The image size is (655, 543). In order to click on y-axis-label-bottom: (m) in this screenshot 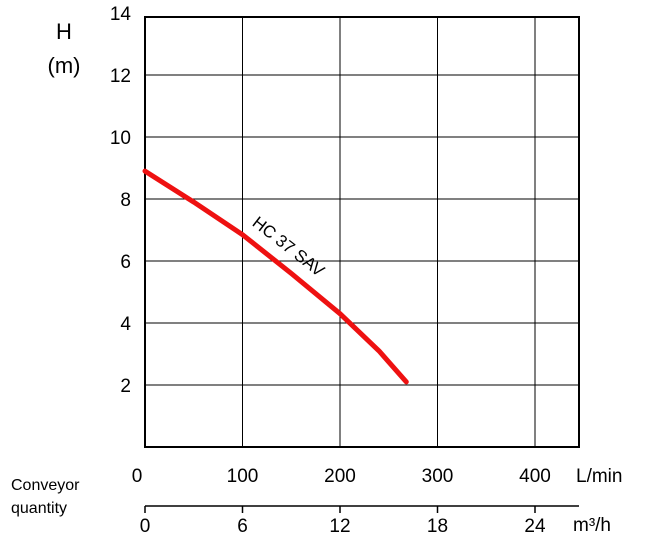, I will do `click(64, 65)`.